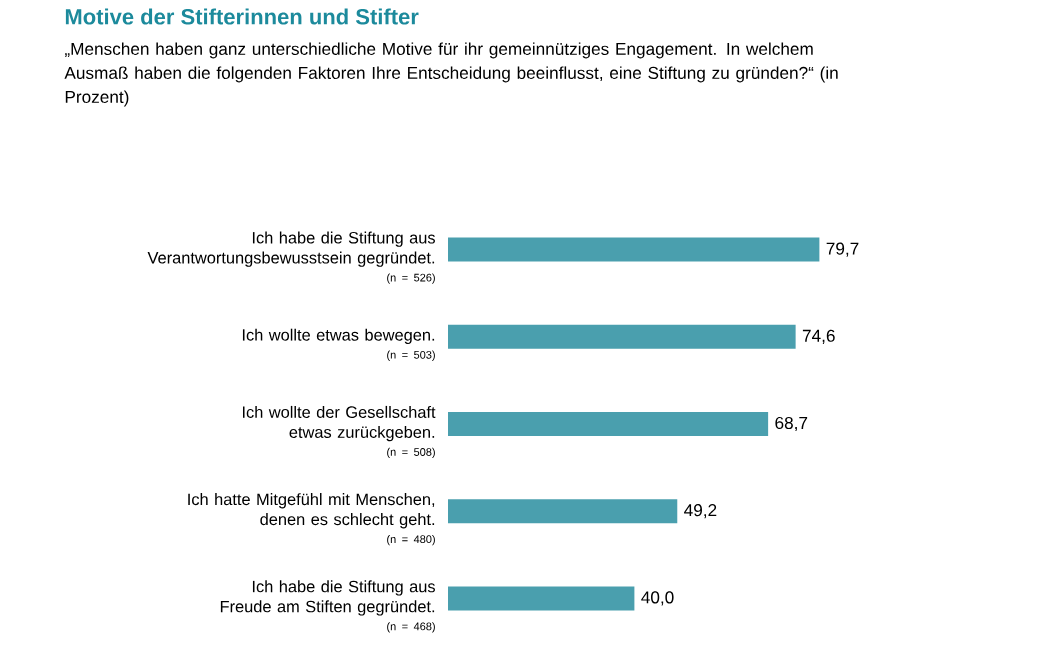  What do you see at coordinates (842, 249) in the screenshot?
I see `data-label: 79,7` at bounding box center [842, 249].